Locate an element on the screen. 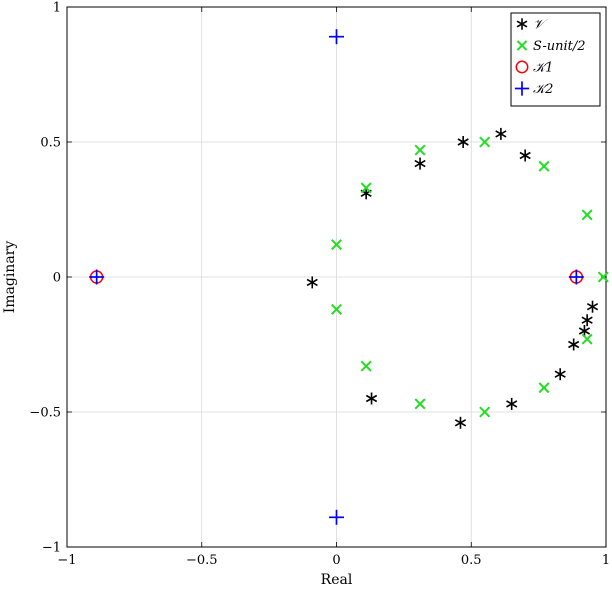 The image size is (612, 590). x-tick-label: 1 is located at coordinates (606, 560).